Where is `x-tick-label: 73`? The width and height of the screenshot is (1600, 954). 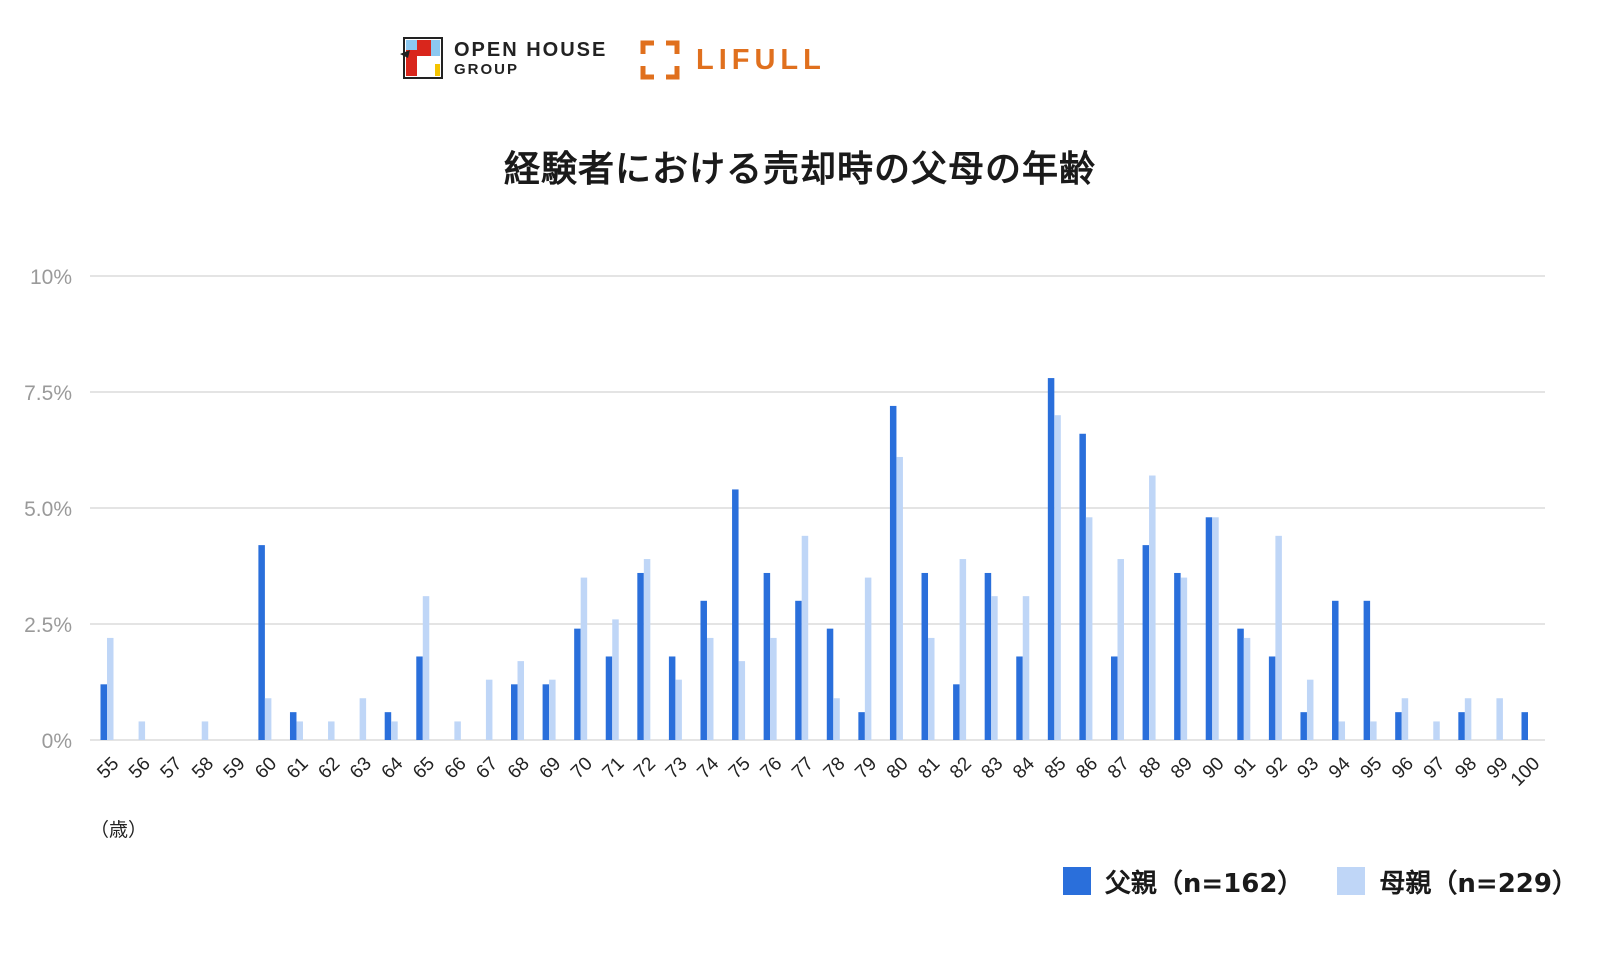
x-tick-label: 73 is located at coordinates (677, 768).